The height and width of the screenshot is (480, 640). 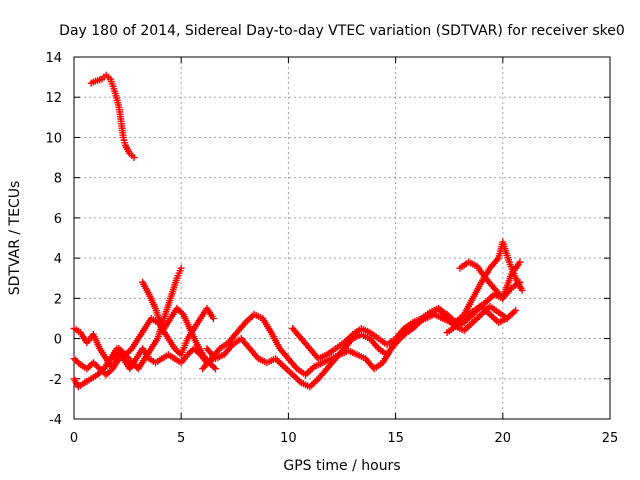 What do you see at coordinates (178, 318) in the screenshot?
I see `series-arc-d` at bounding box center [178, 318].